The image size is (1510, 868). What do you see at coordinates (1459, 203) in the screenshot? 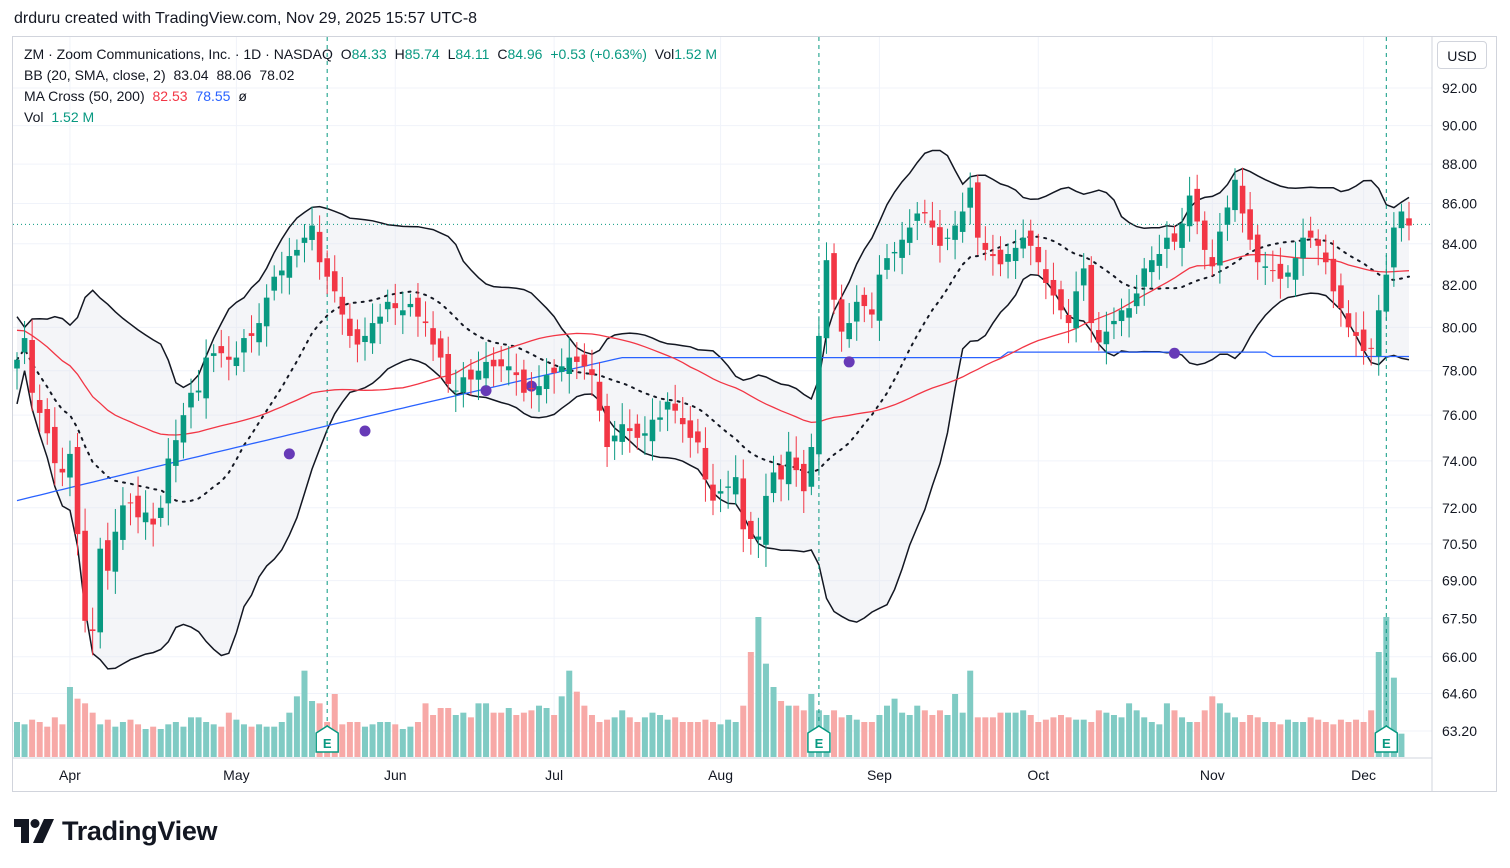
I see `price-tick-label: 86.00` at bounding box center [1459, 203].